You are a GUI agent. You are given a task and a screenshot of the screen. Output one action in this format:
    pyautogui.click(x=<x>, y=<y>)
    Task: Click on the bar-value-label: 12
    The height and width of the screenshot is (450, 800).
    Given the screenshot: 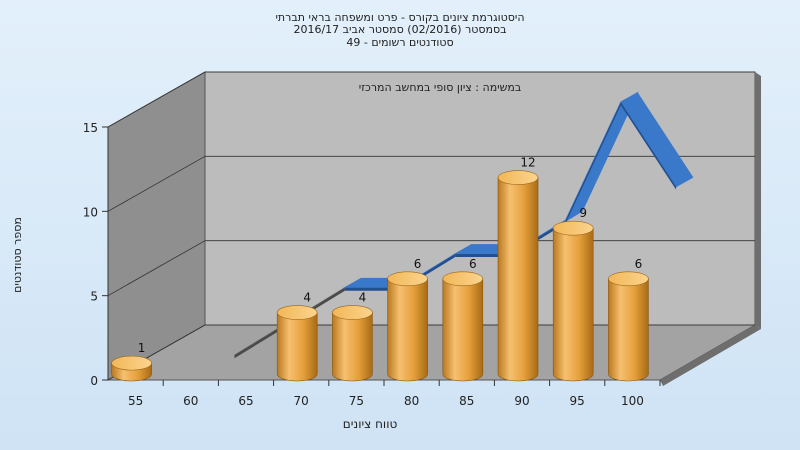 What is the action you would take?
    pyautogui.click(x=527, y=163)
    